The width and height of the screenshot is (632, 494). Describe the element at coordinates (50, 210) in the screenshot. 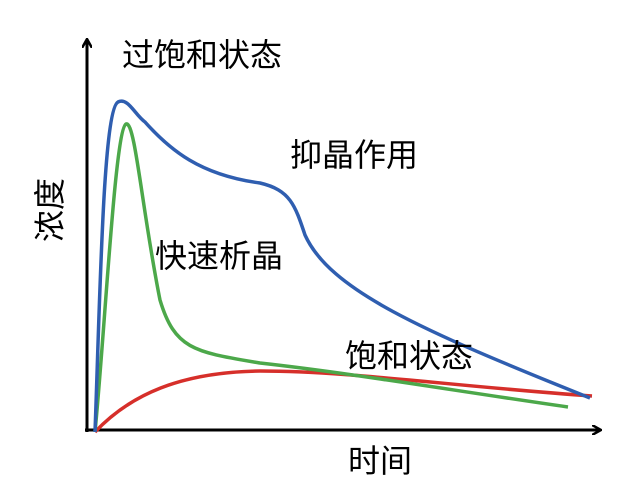

I see `y-axis-label: 浓度` at that location.